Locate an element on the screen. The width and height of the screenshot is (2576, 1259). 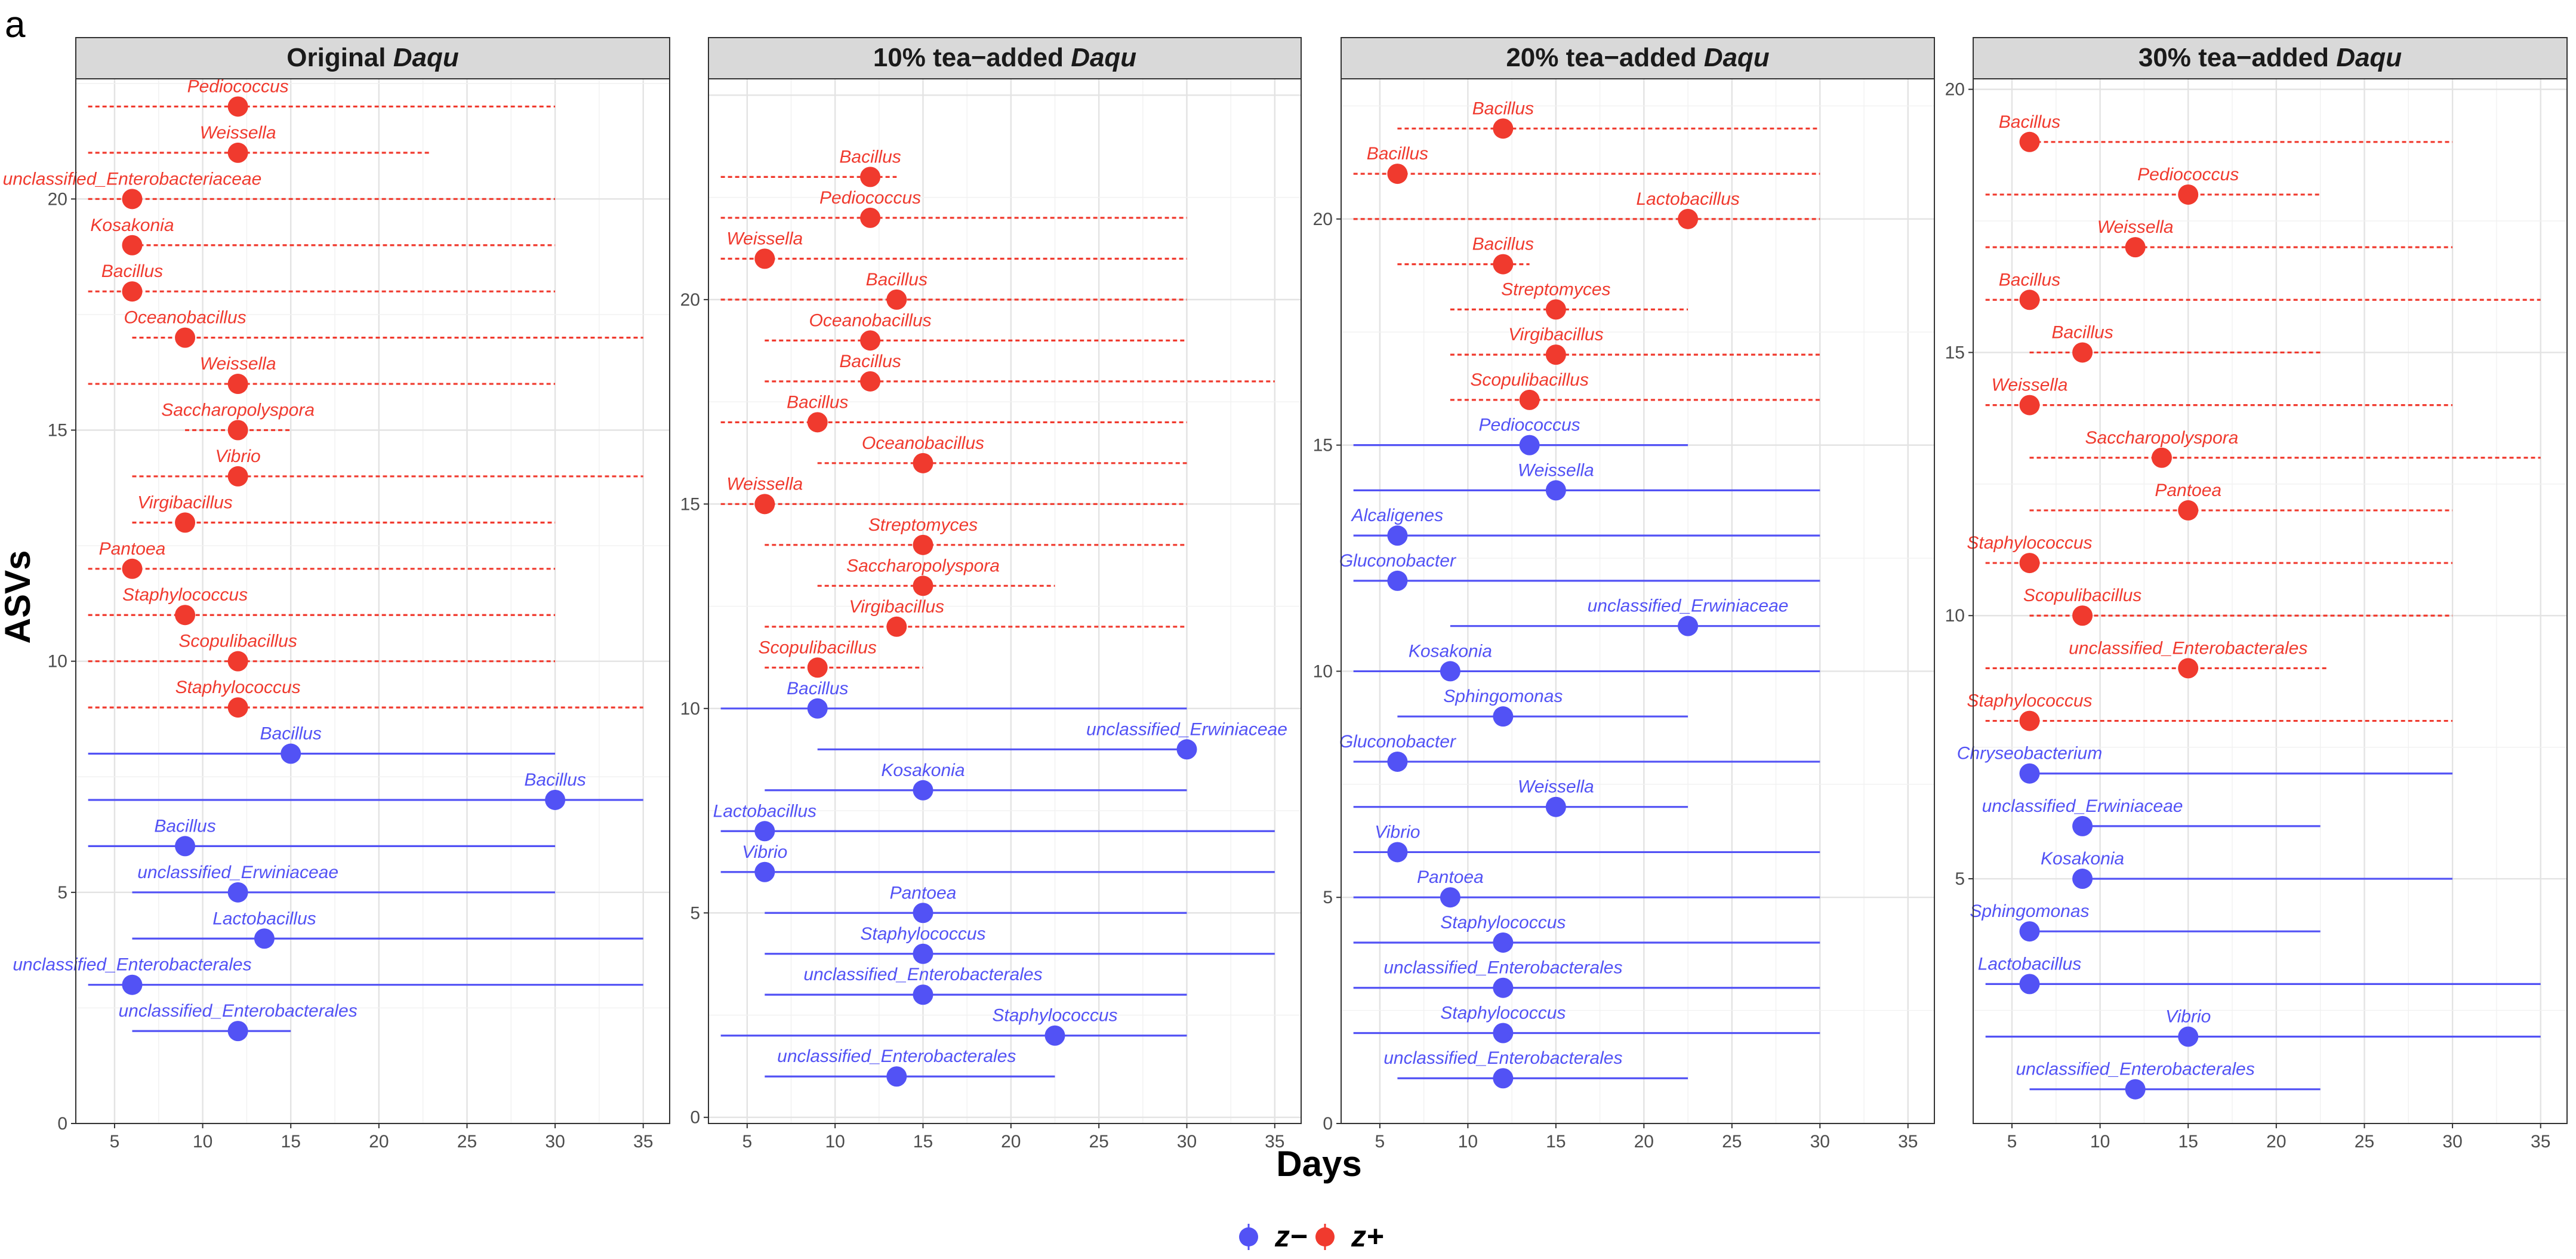
legend: z− z+ is located at coordinates (1311, 1236).